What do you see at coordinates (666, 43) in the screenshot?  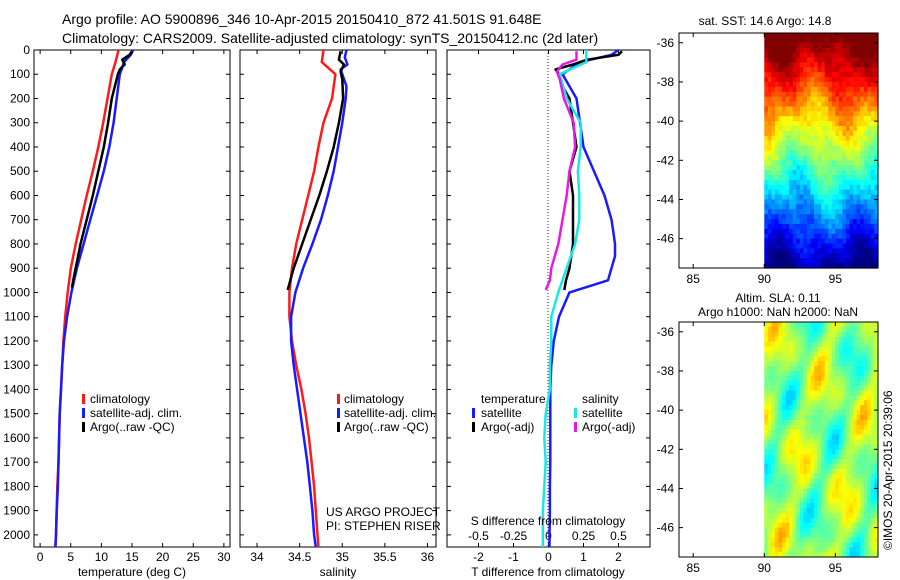 I see `lat-tick-label: -36` at bounding box center [666, 43].